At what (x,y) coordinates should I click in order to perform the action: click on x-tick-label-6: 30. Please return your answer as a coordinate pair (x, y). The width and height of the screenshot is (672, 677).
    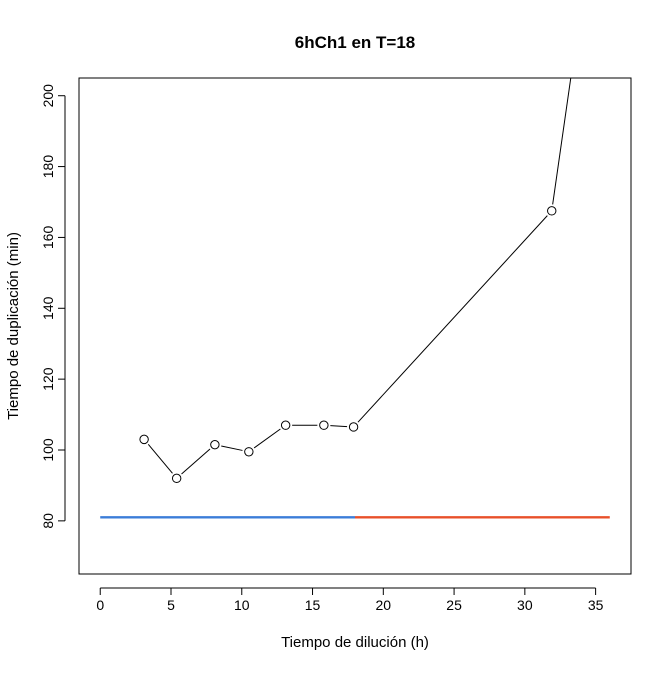
    Looking at the image, I should click on (525, 605).